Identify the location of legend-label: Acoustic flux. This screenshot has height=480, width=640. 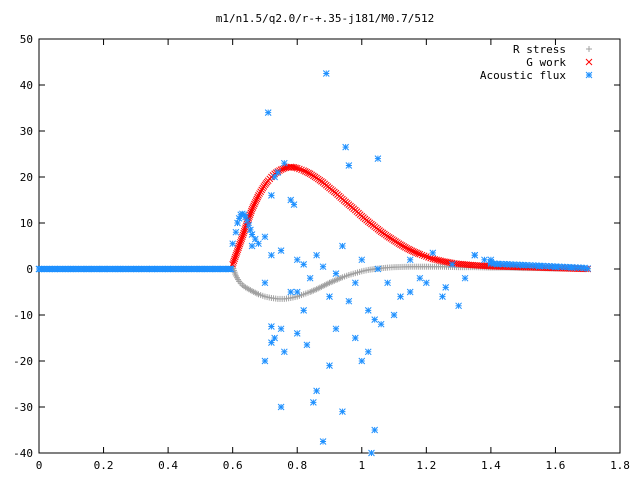
(523, 75).